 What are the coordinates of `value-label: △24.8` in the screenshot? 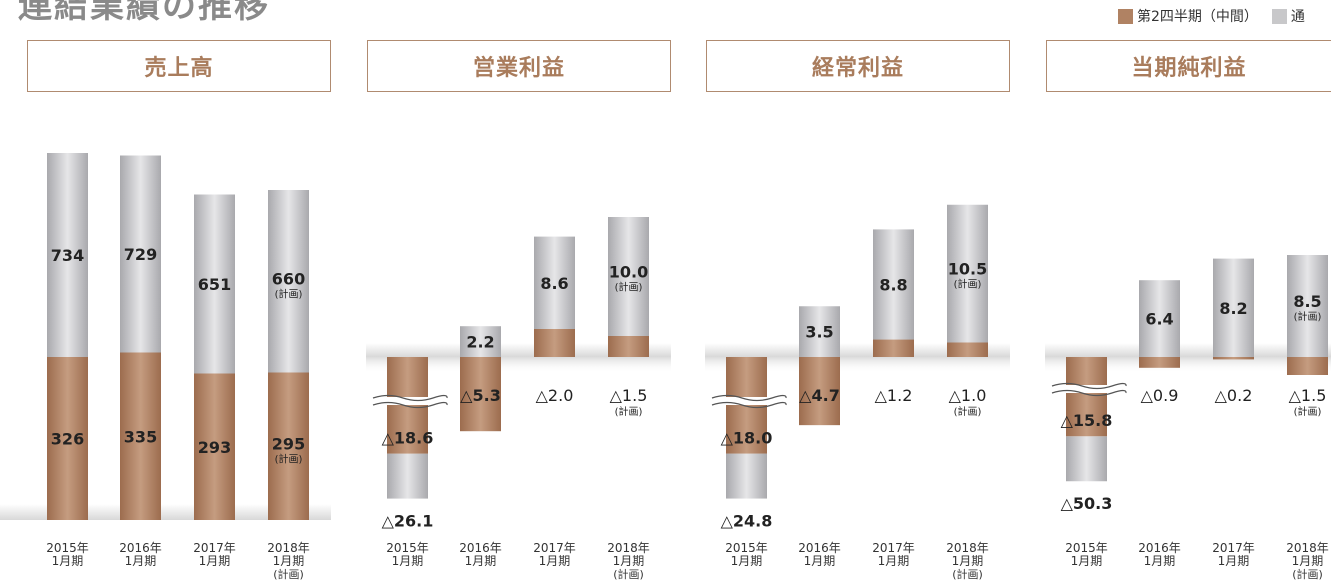 It's located at (747, 521).